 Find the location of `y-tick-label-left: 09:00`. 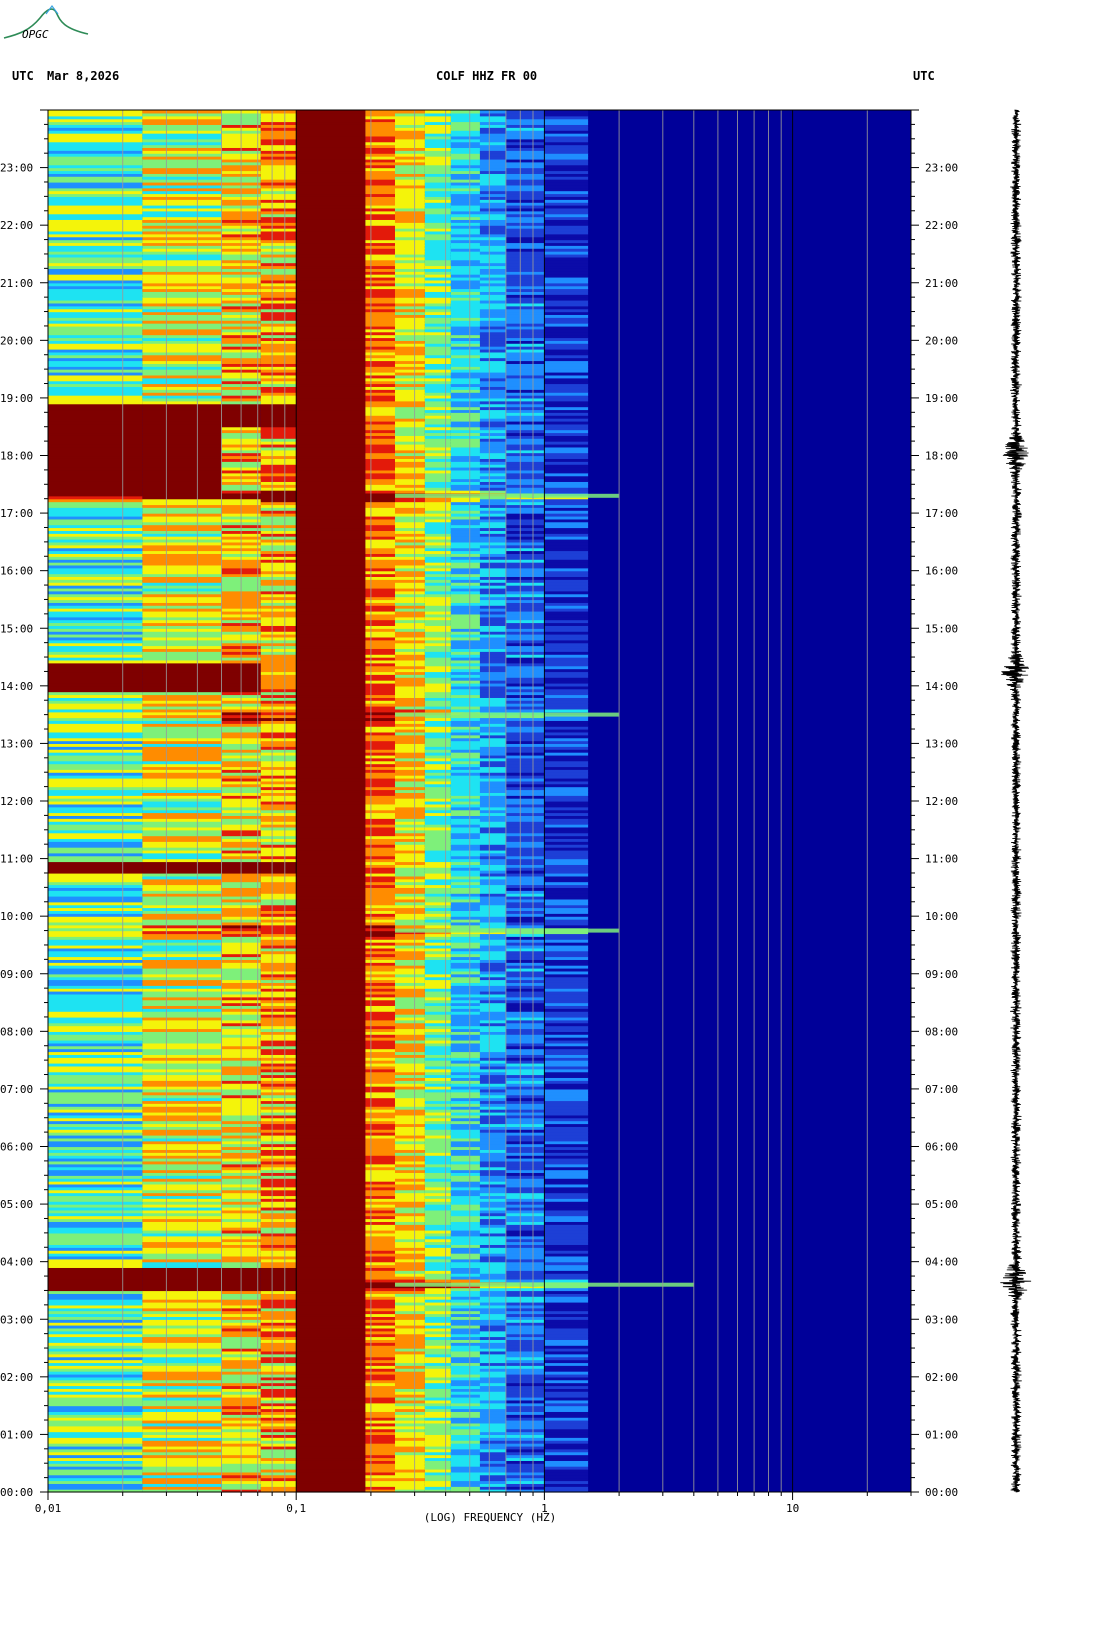

y-tick-label-left: 09:00 is located at coordinates (16, 974).